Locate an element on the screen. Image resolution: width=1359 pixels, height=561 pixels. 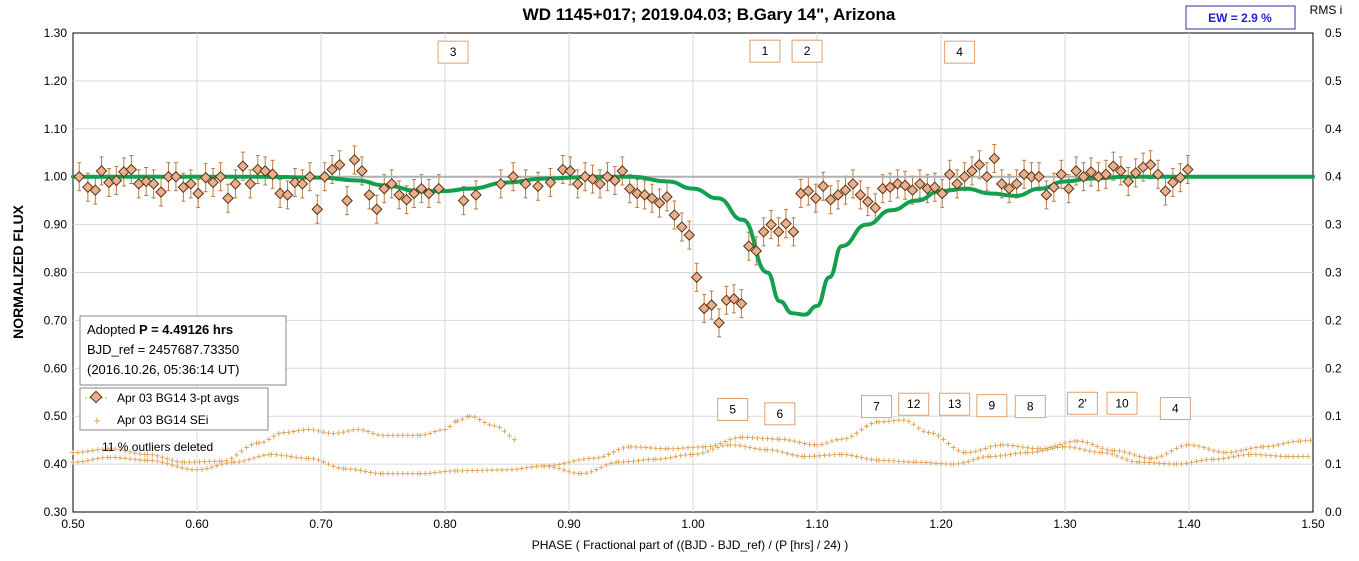
y-tick-label: 1.20 is located at coordinates (56, 81).